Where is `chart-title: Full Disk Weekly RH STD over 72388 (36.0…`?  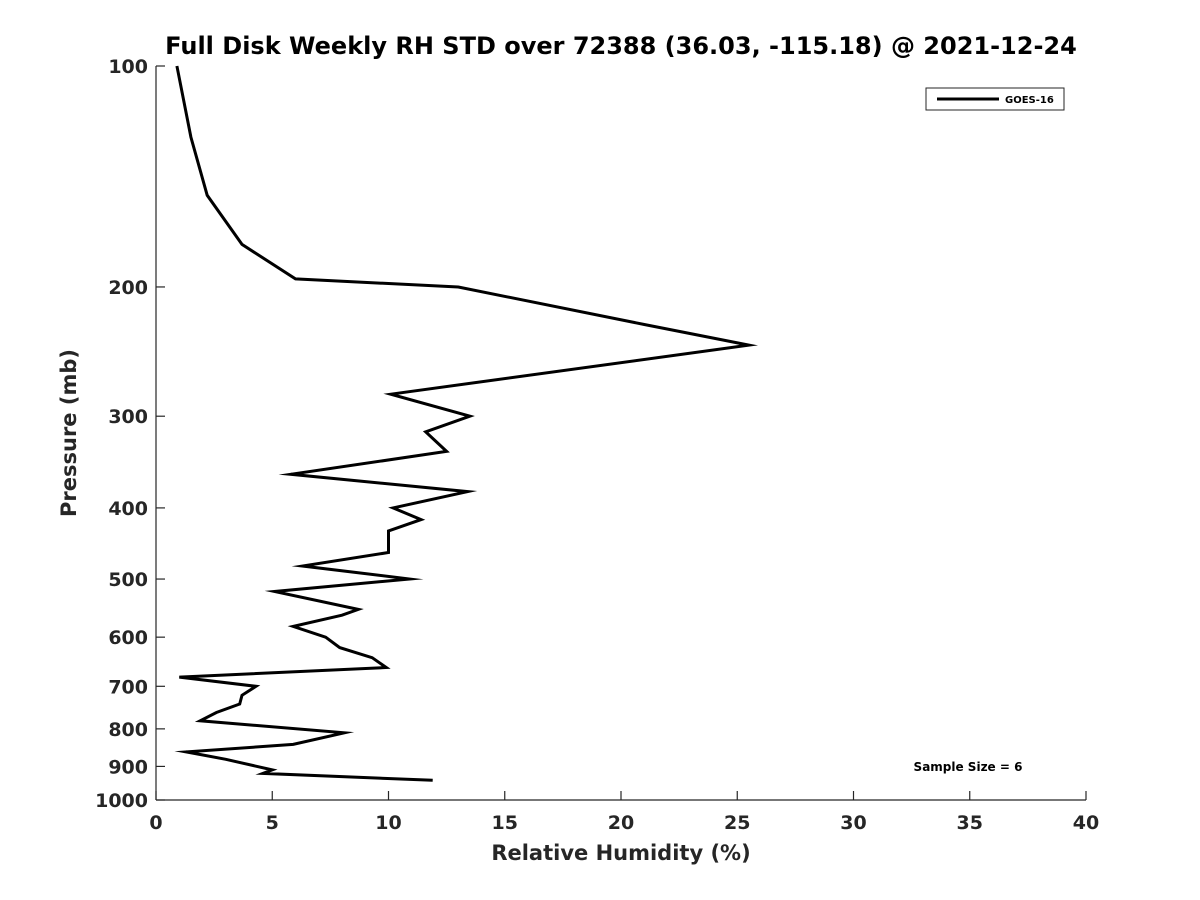
chart-title: Full Disk Weekly RH STD over 72388 (36.0… is located at coordinates (621, 46).